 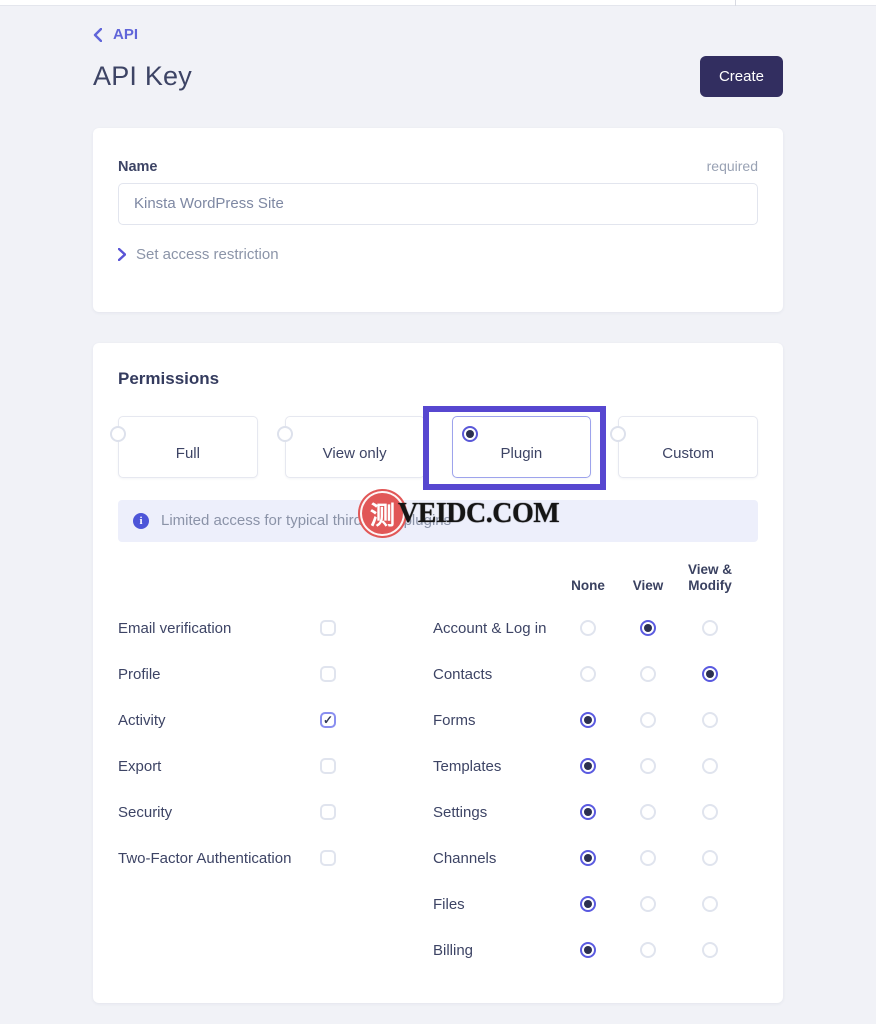 I want to click on back-link-api: API, so click(x=115, y=34).